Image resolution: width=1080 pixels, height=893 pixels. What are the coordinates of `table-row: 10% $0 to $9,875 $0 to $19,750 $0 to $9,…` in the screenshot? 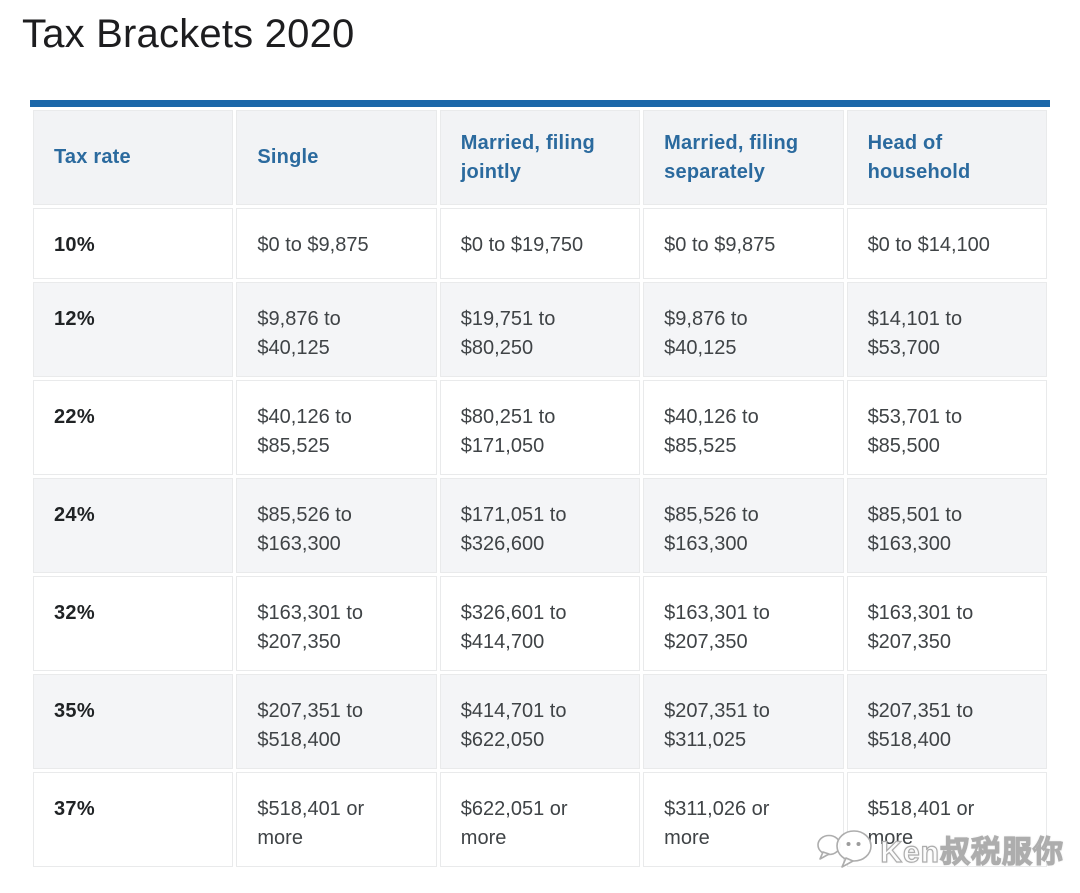 It's located at (540, 243).